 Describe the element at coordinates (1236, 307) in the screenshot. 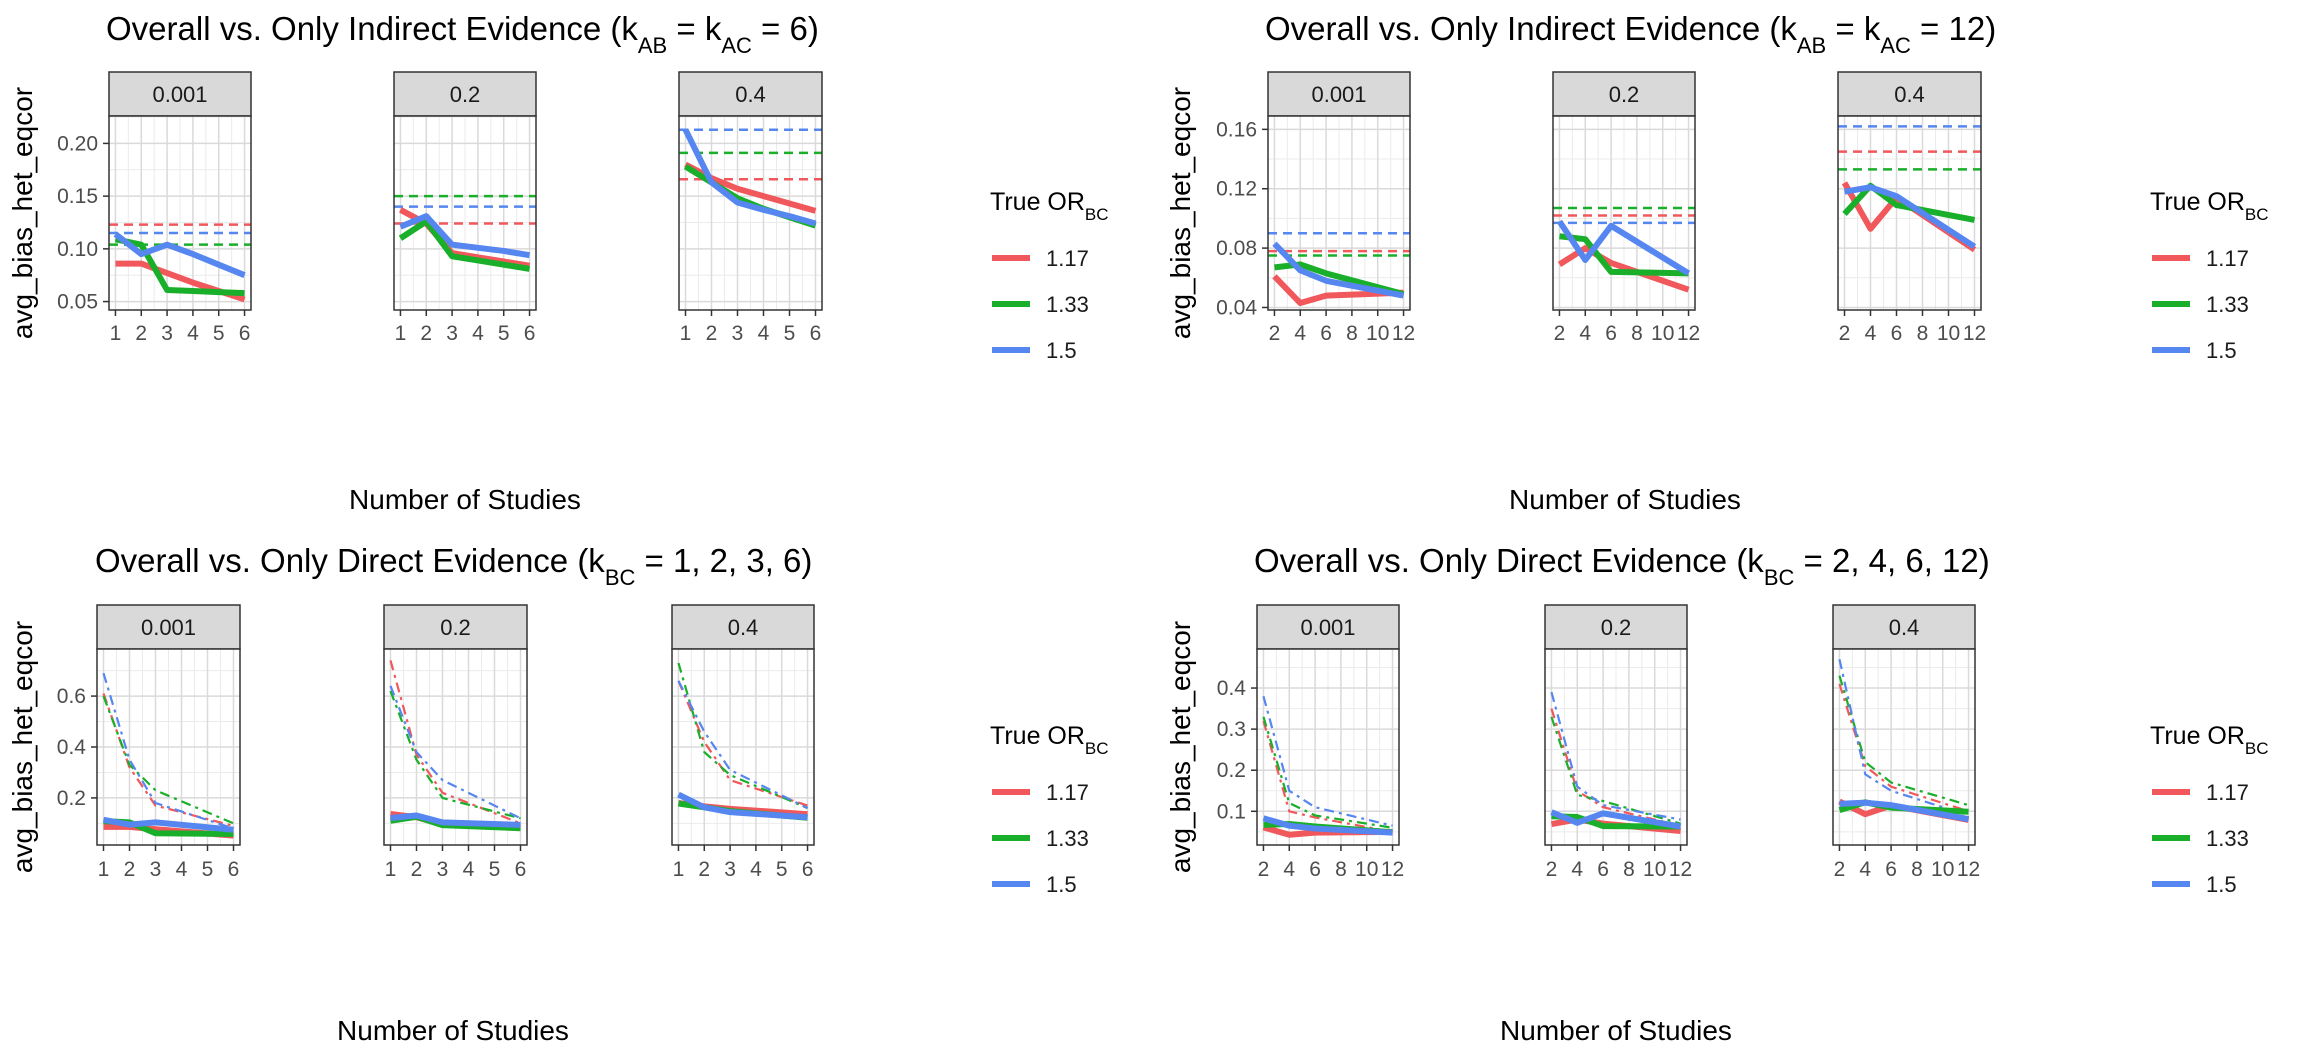

I see `y-tick-label: 0.04` at that location.